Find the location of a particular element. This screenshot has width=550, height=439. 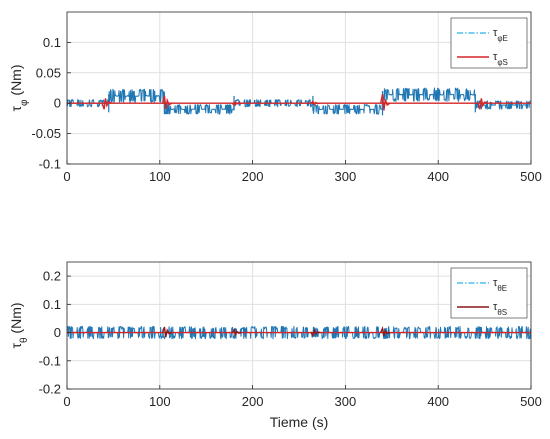

legend: τφE τφS is located at coordinates (489, 43).